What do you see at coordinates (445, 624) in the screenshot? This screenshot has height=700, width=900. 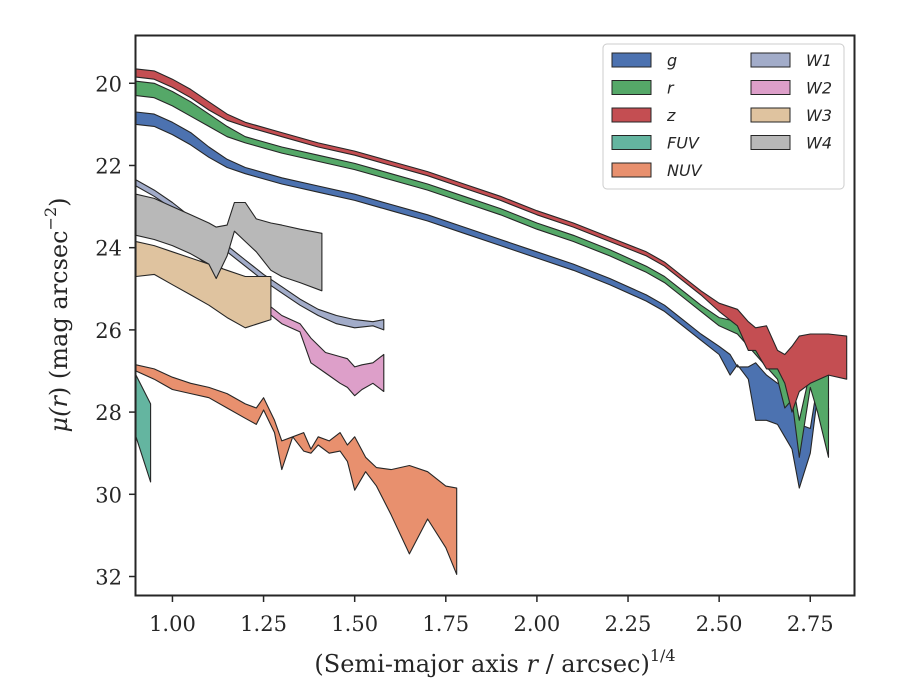 I see `x-tick-label: 1.75` at bounding box center [445, 624].